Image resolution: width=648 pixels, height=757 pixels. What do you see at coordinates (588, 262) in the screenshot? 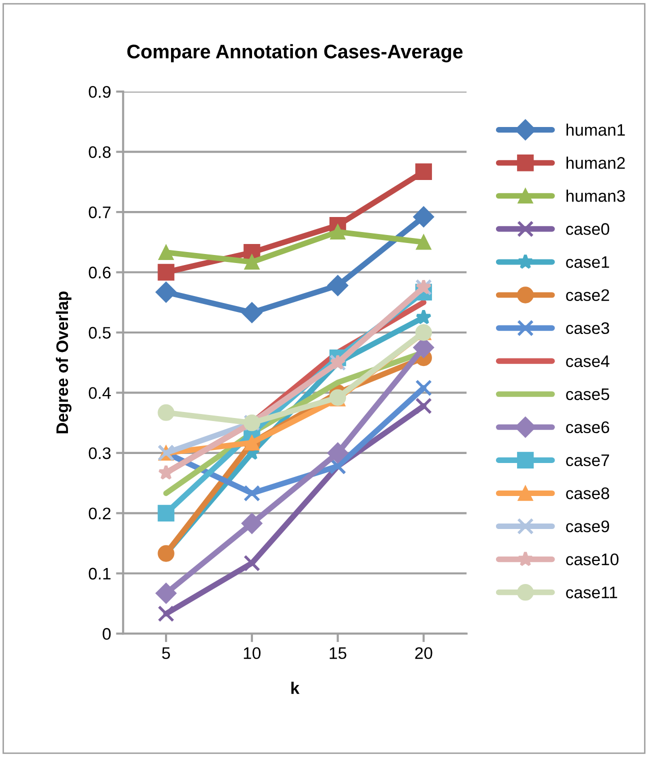
I see `legend-label: case1` at bounding box center [588, 262].